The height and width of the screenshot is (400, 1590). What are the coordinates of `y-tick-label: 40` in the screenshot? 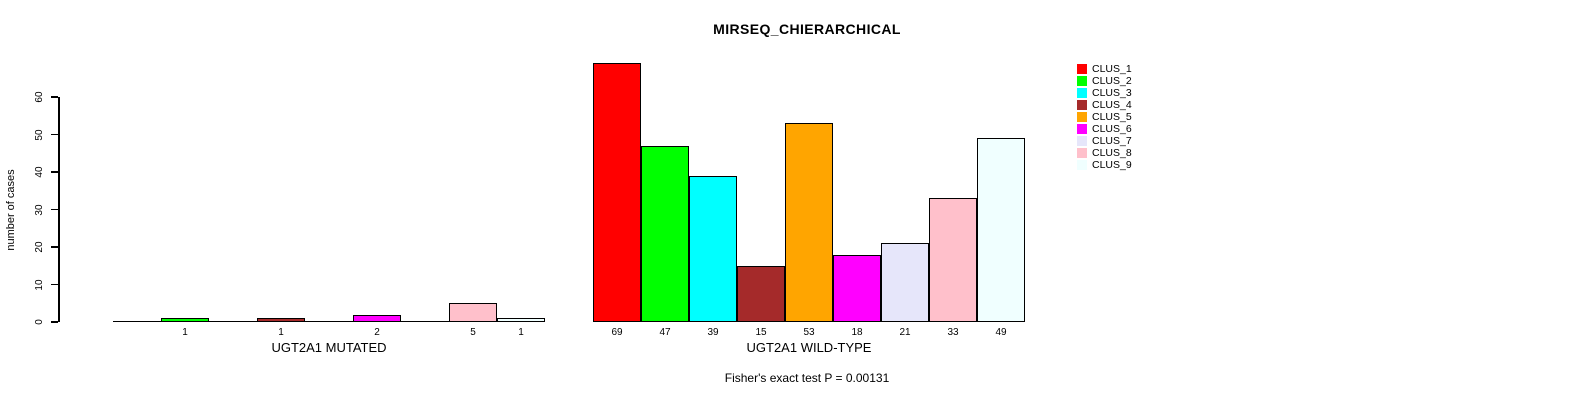 It's located at (39, 172).